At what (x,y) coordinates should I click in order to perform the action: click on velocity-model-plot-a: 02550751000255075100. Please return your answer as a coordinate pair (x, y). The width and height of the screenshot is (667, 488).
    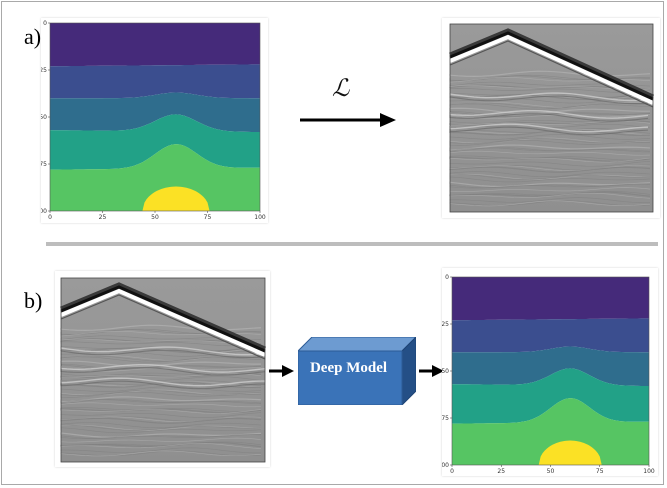
    Looking at the image, I should click on (154, 120).